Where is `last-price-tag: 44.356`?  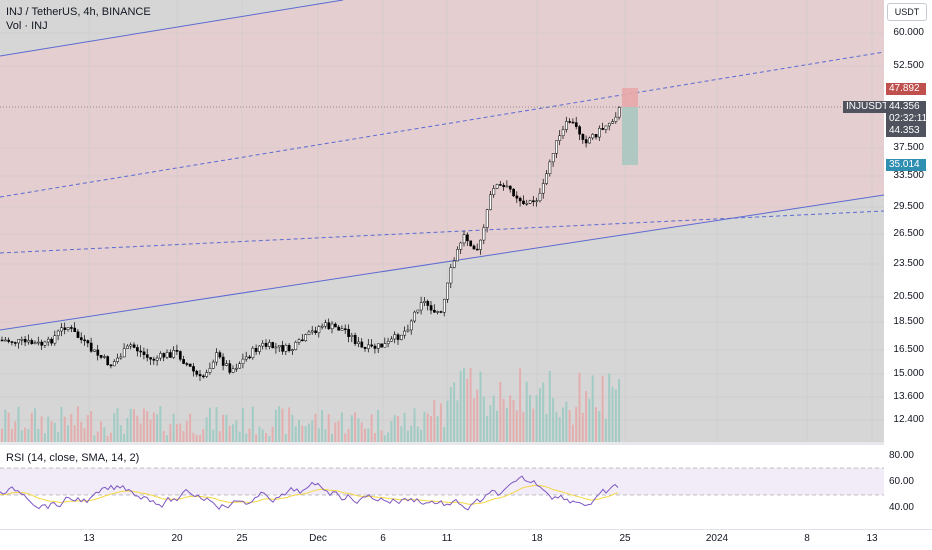 last-price-tag: 44.356 is located at coordinates (906, 107).